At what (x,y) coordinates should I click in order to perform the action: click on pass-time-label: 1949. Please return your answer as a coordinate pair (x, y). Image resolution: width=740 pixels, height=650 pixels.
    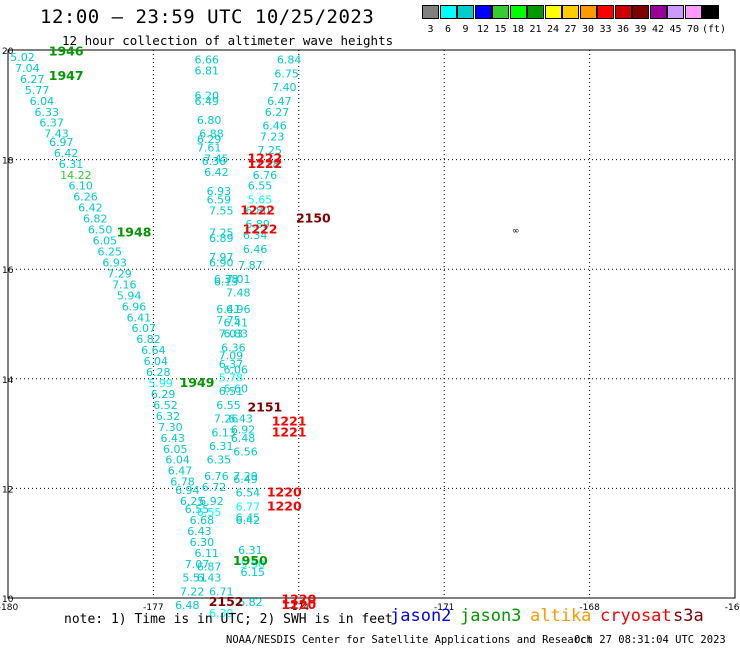
    Looking at the image, I should click on (197, 382).